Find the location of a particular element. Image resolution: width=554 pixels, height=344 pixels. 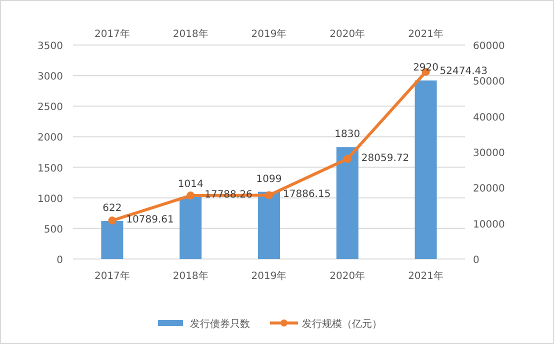

y2-tick-label: 30000 is located at coordinates (489, 153).